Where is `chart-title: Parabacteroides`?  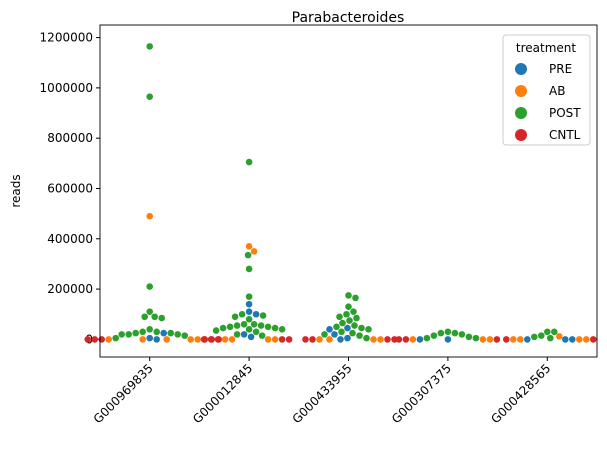 chart-title: Parabacteroides is located at coordinates (348, 18).